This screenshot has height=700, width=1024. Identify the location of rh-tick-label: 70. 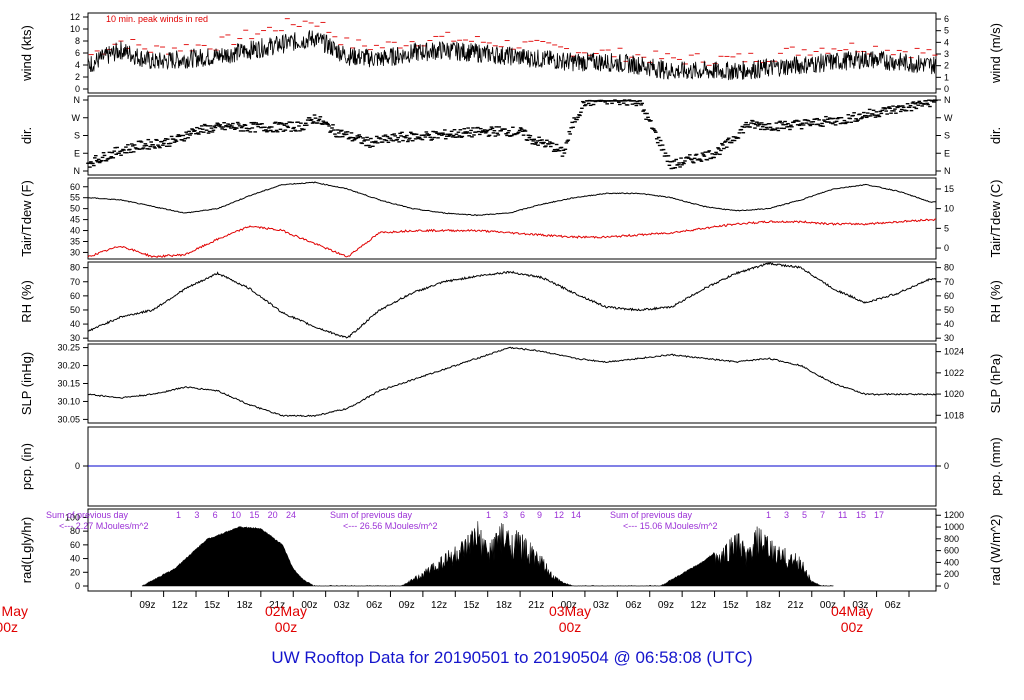
(75, 282).